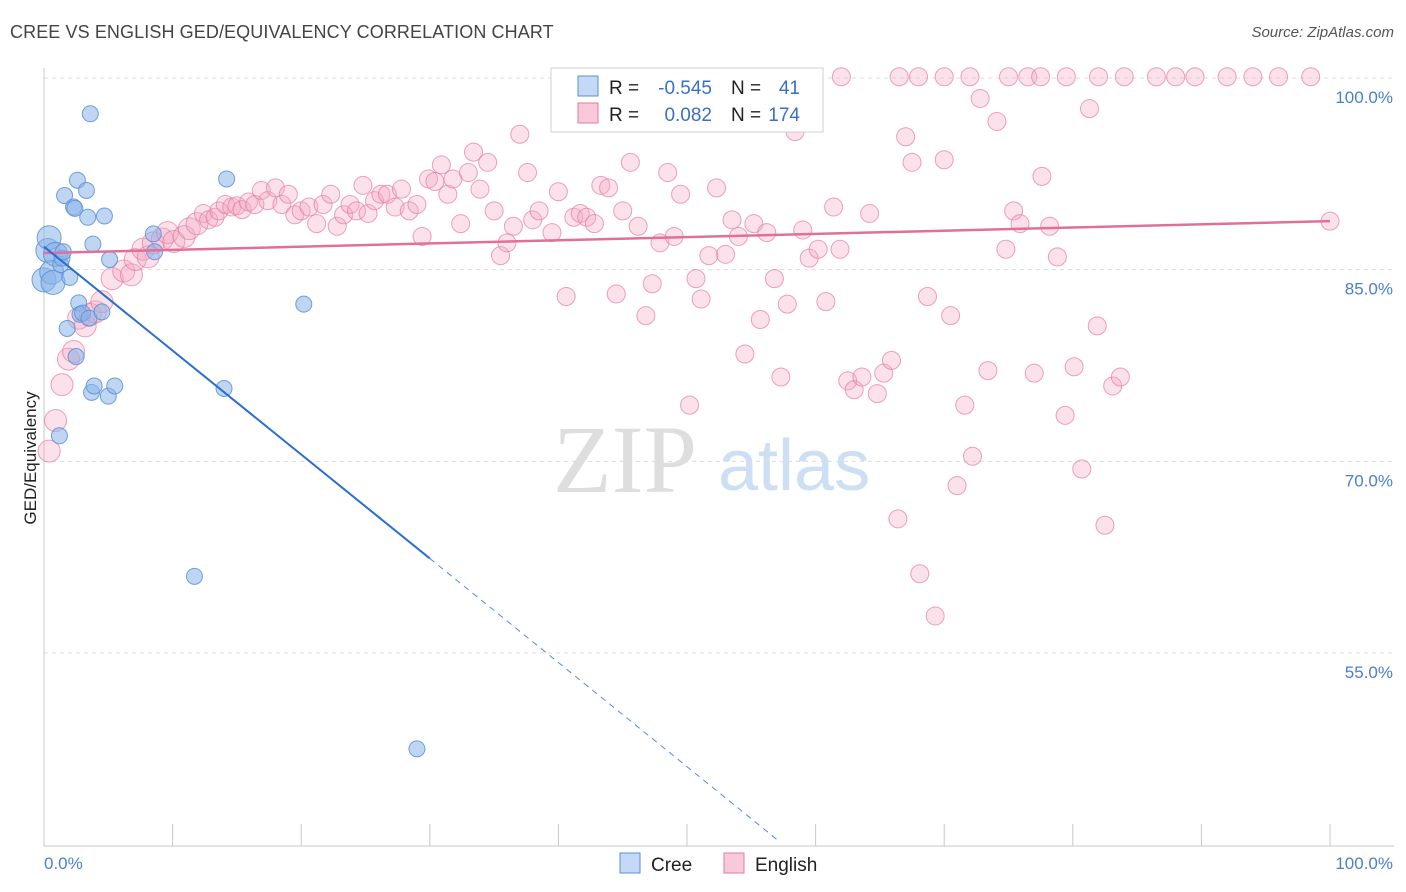  I want to click on stats-legend-swatch-english, so click(588, 113).